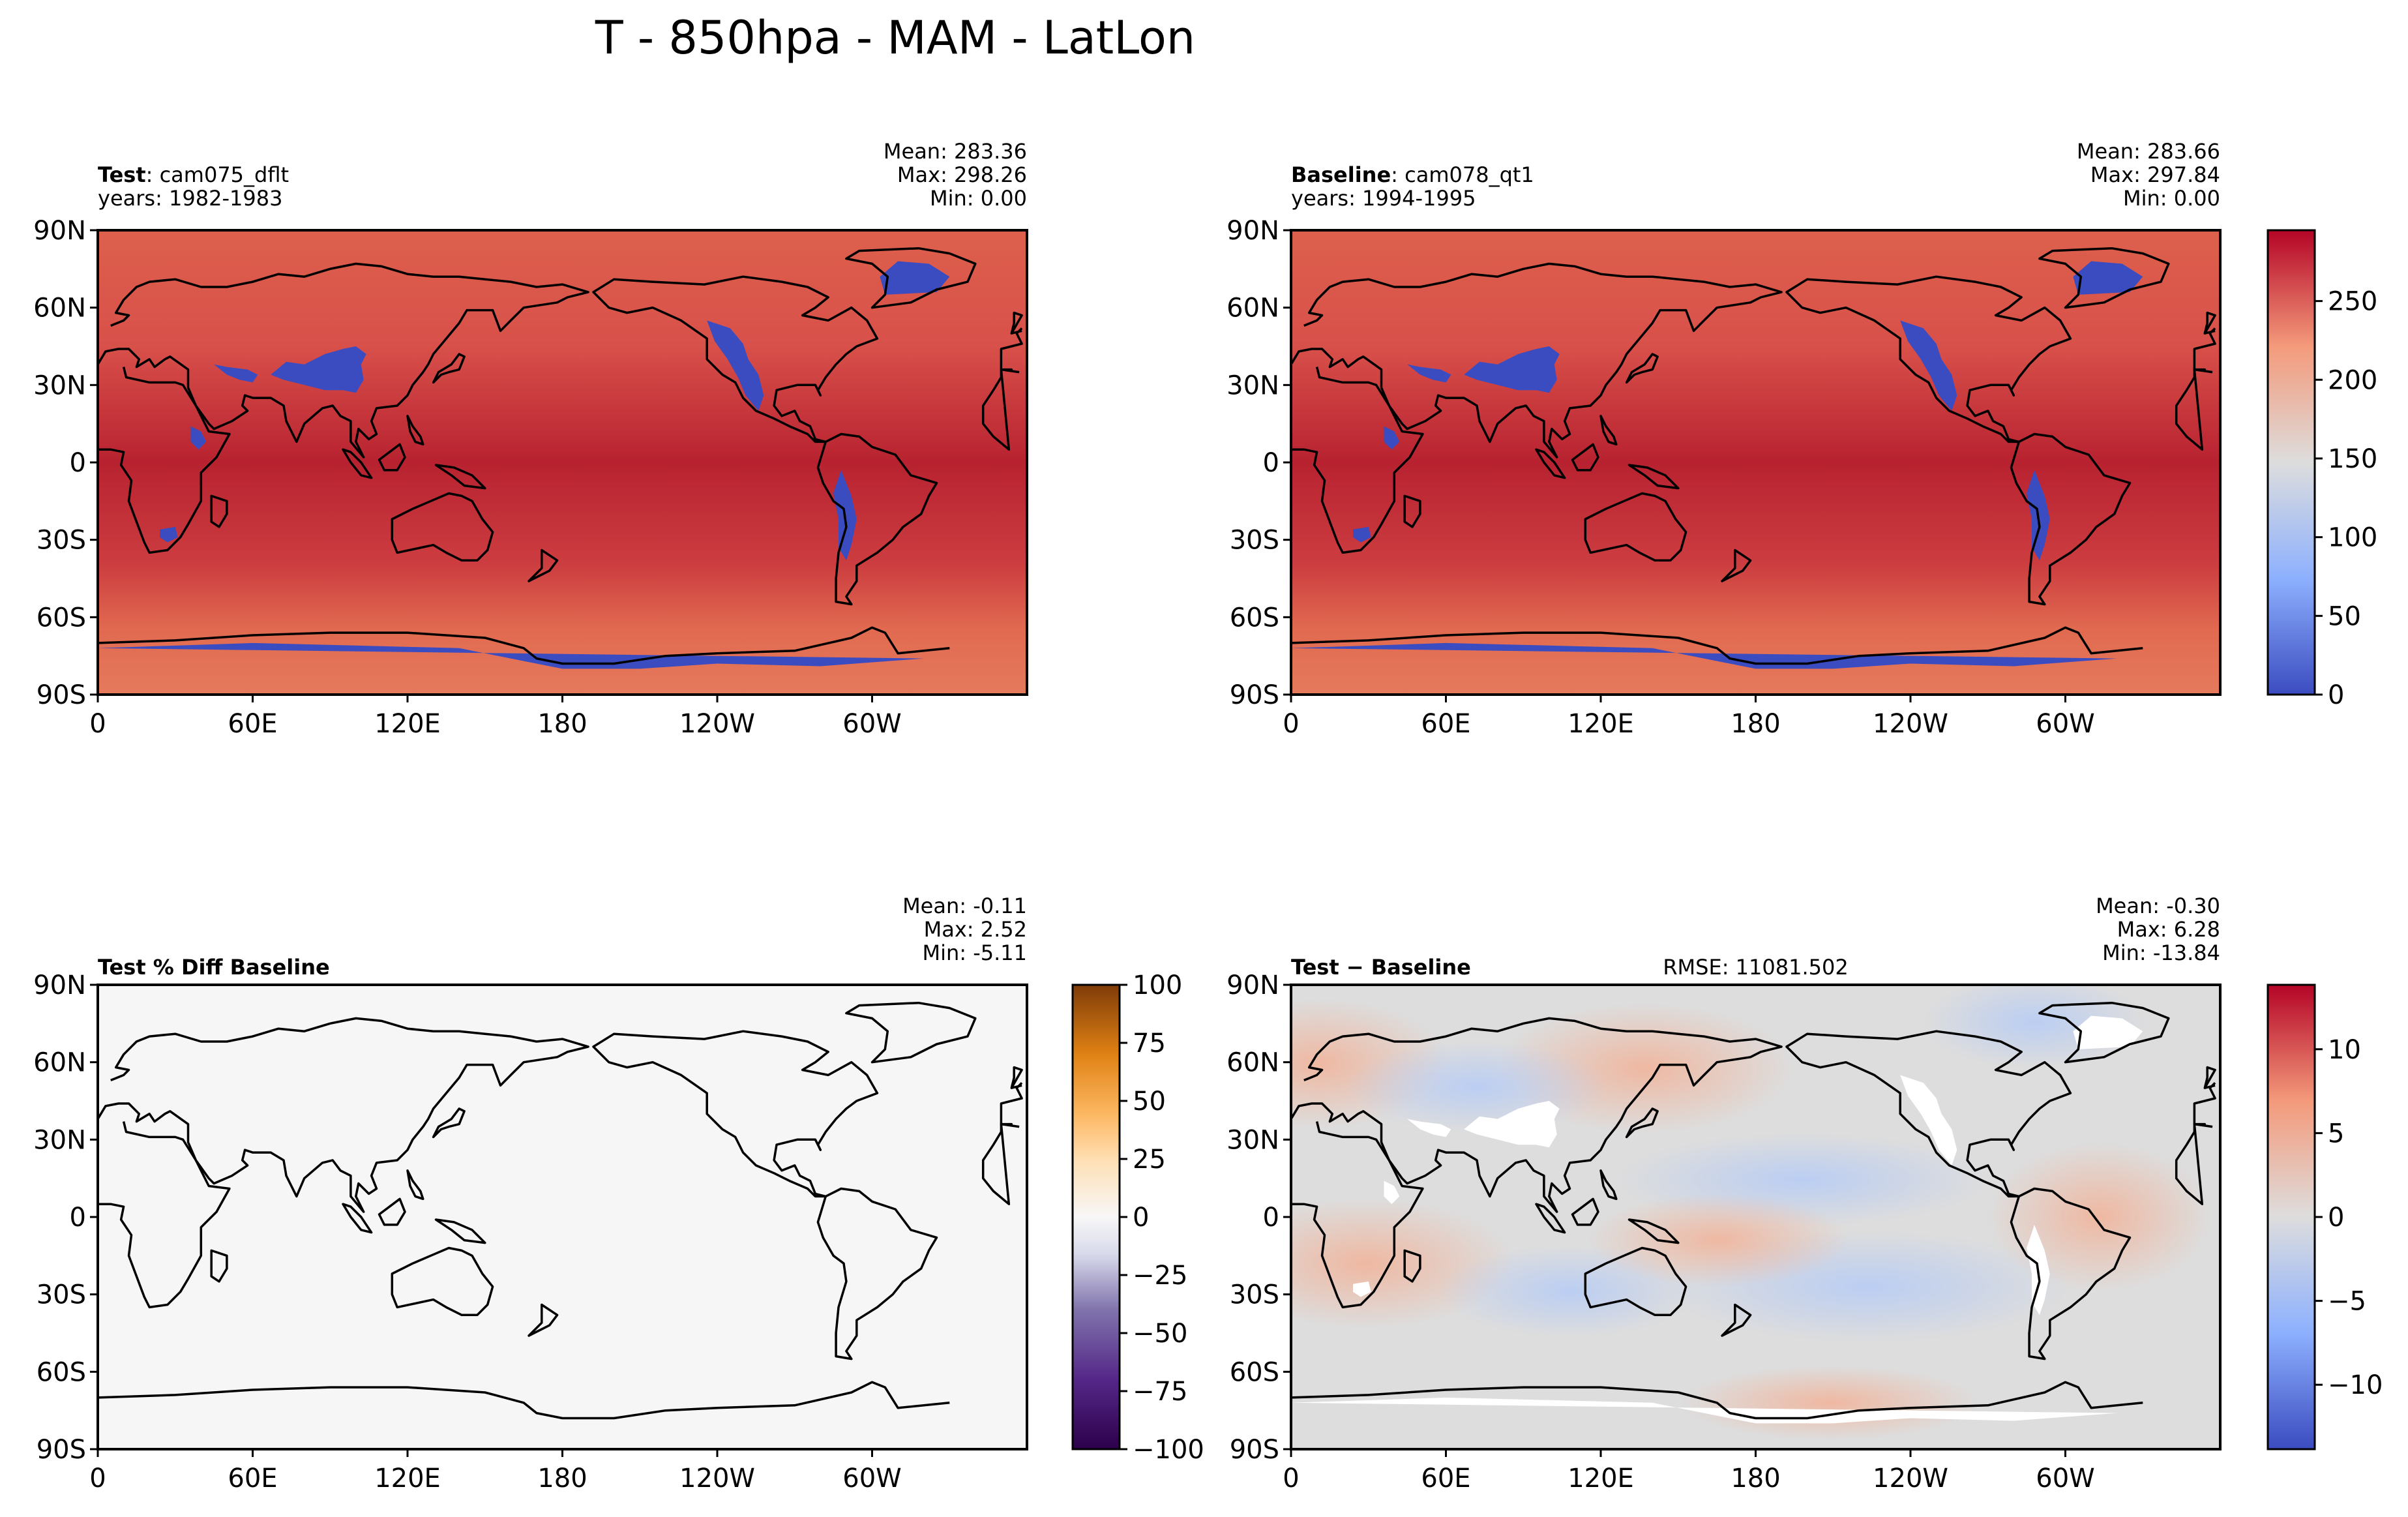 The height and width of the screenshot is (1517, 2408). What do you see at coordinates (1412, 174) in the screenshot?
I see `panel-label: Baseline: cam078_qt1` at bounding box center [1412, 174].